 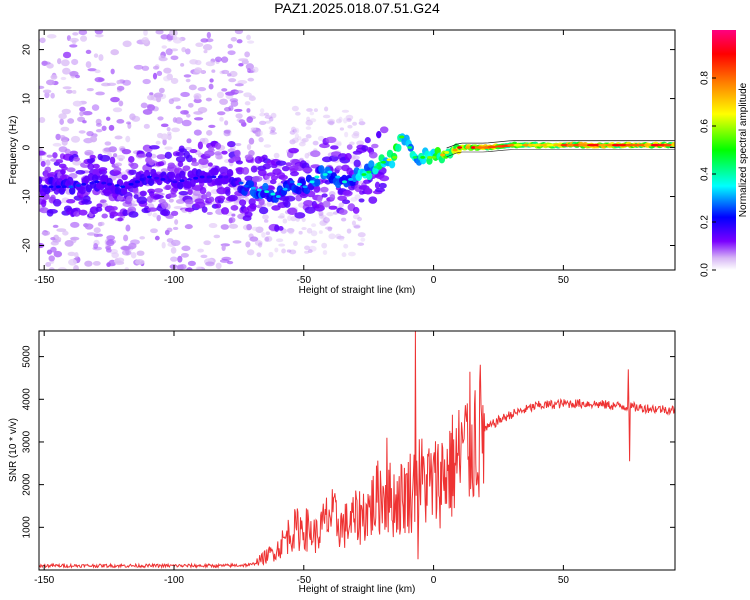 I want to click on spectrogram-x-tick-label: 50, so click(x=564, y=280).